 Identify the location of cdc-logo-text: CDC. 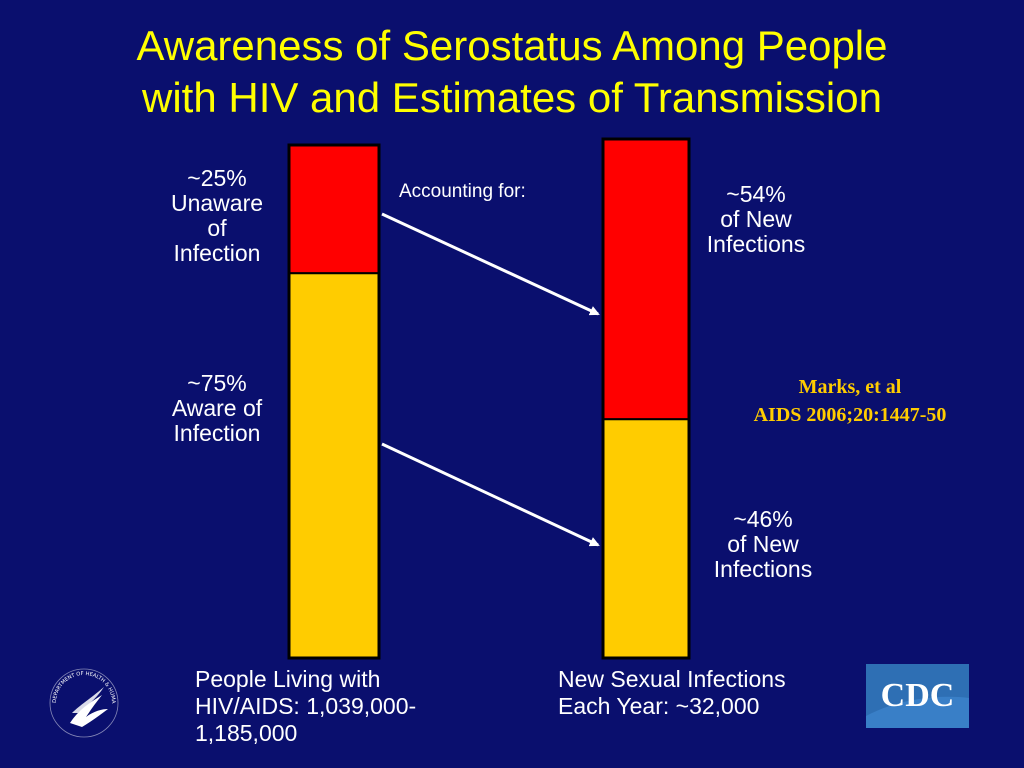
(918, 695).